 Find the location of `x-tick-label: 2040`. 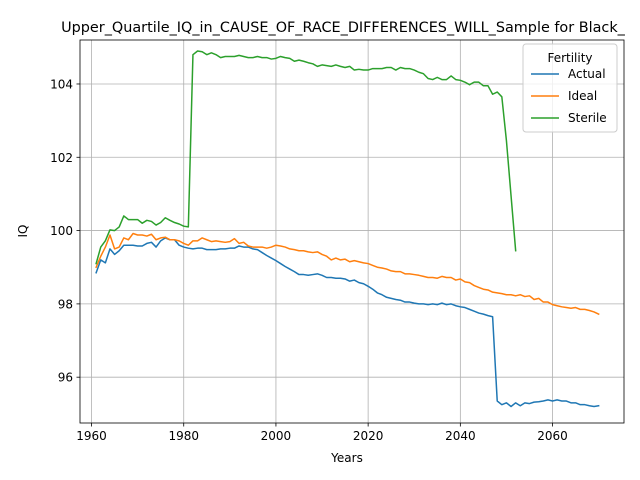

x-tick-label: 2040 is located at coordinates (460, 436).